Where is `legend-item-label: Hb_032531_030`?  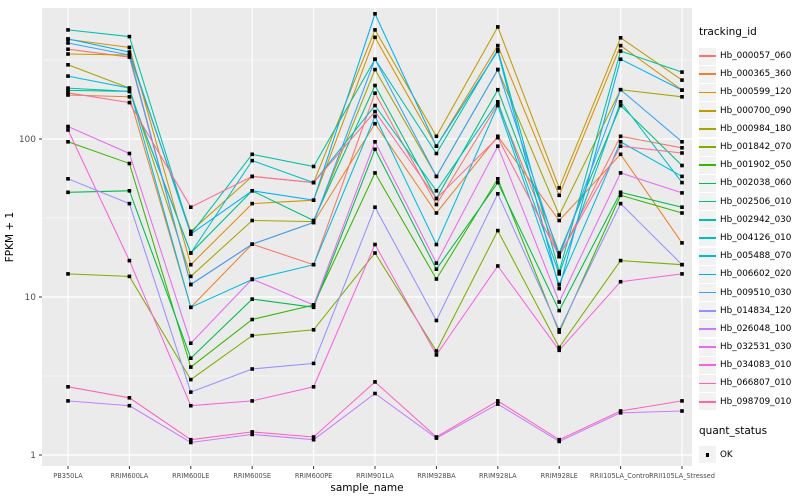
legend-item-label: Hb_032531_030 is located at coordinates (756, 347).